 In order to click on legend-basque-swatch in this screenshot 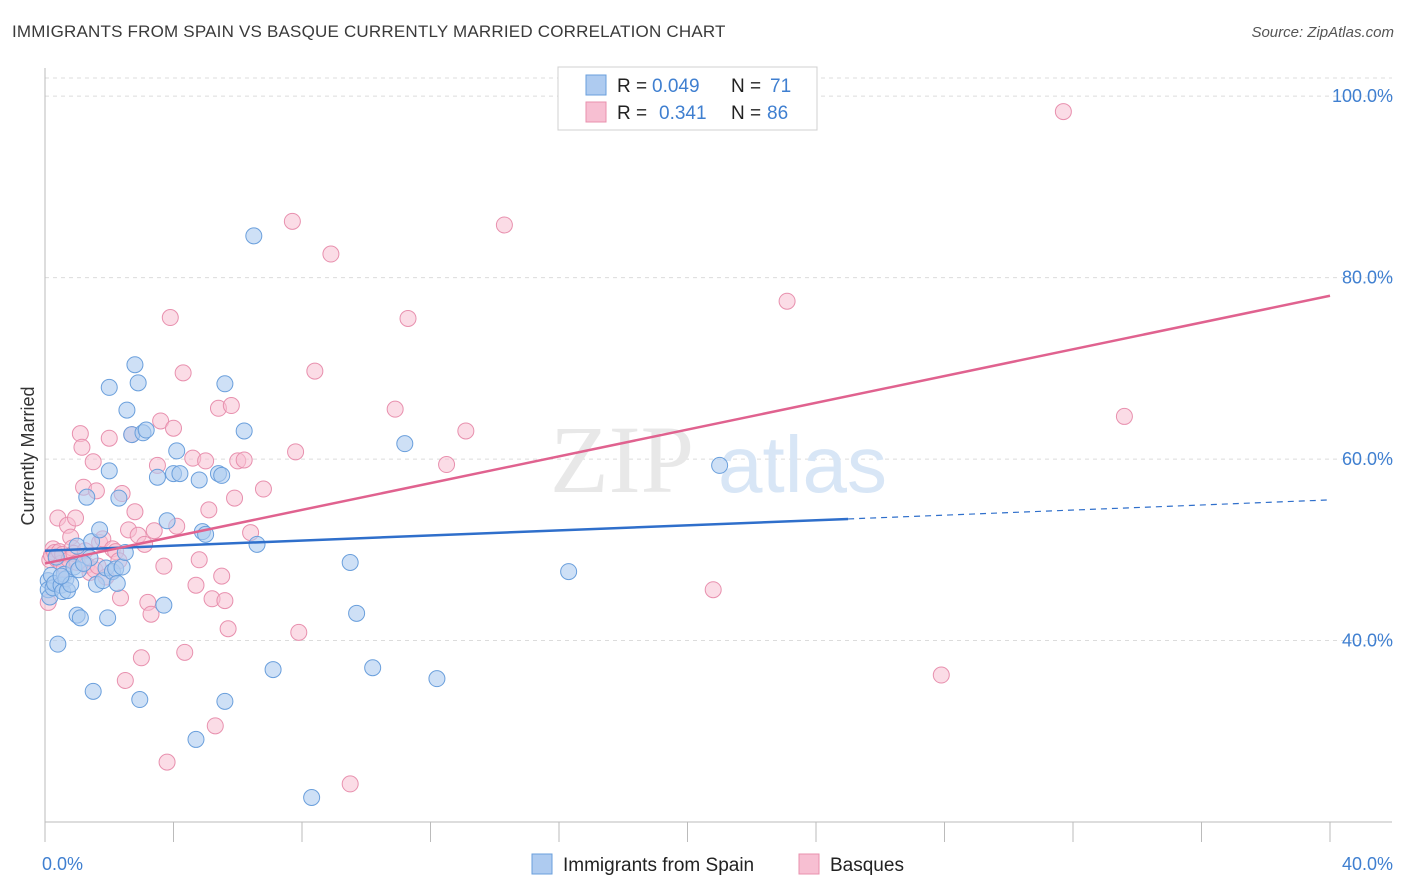, I will do `click(596, 112)`.